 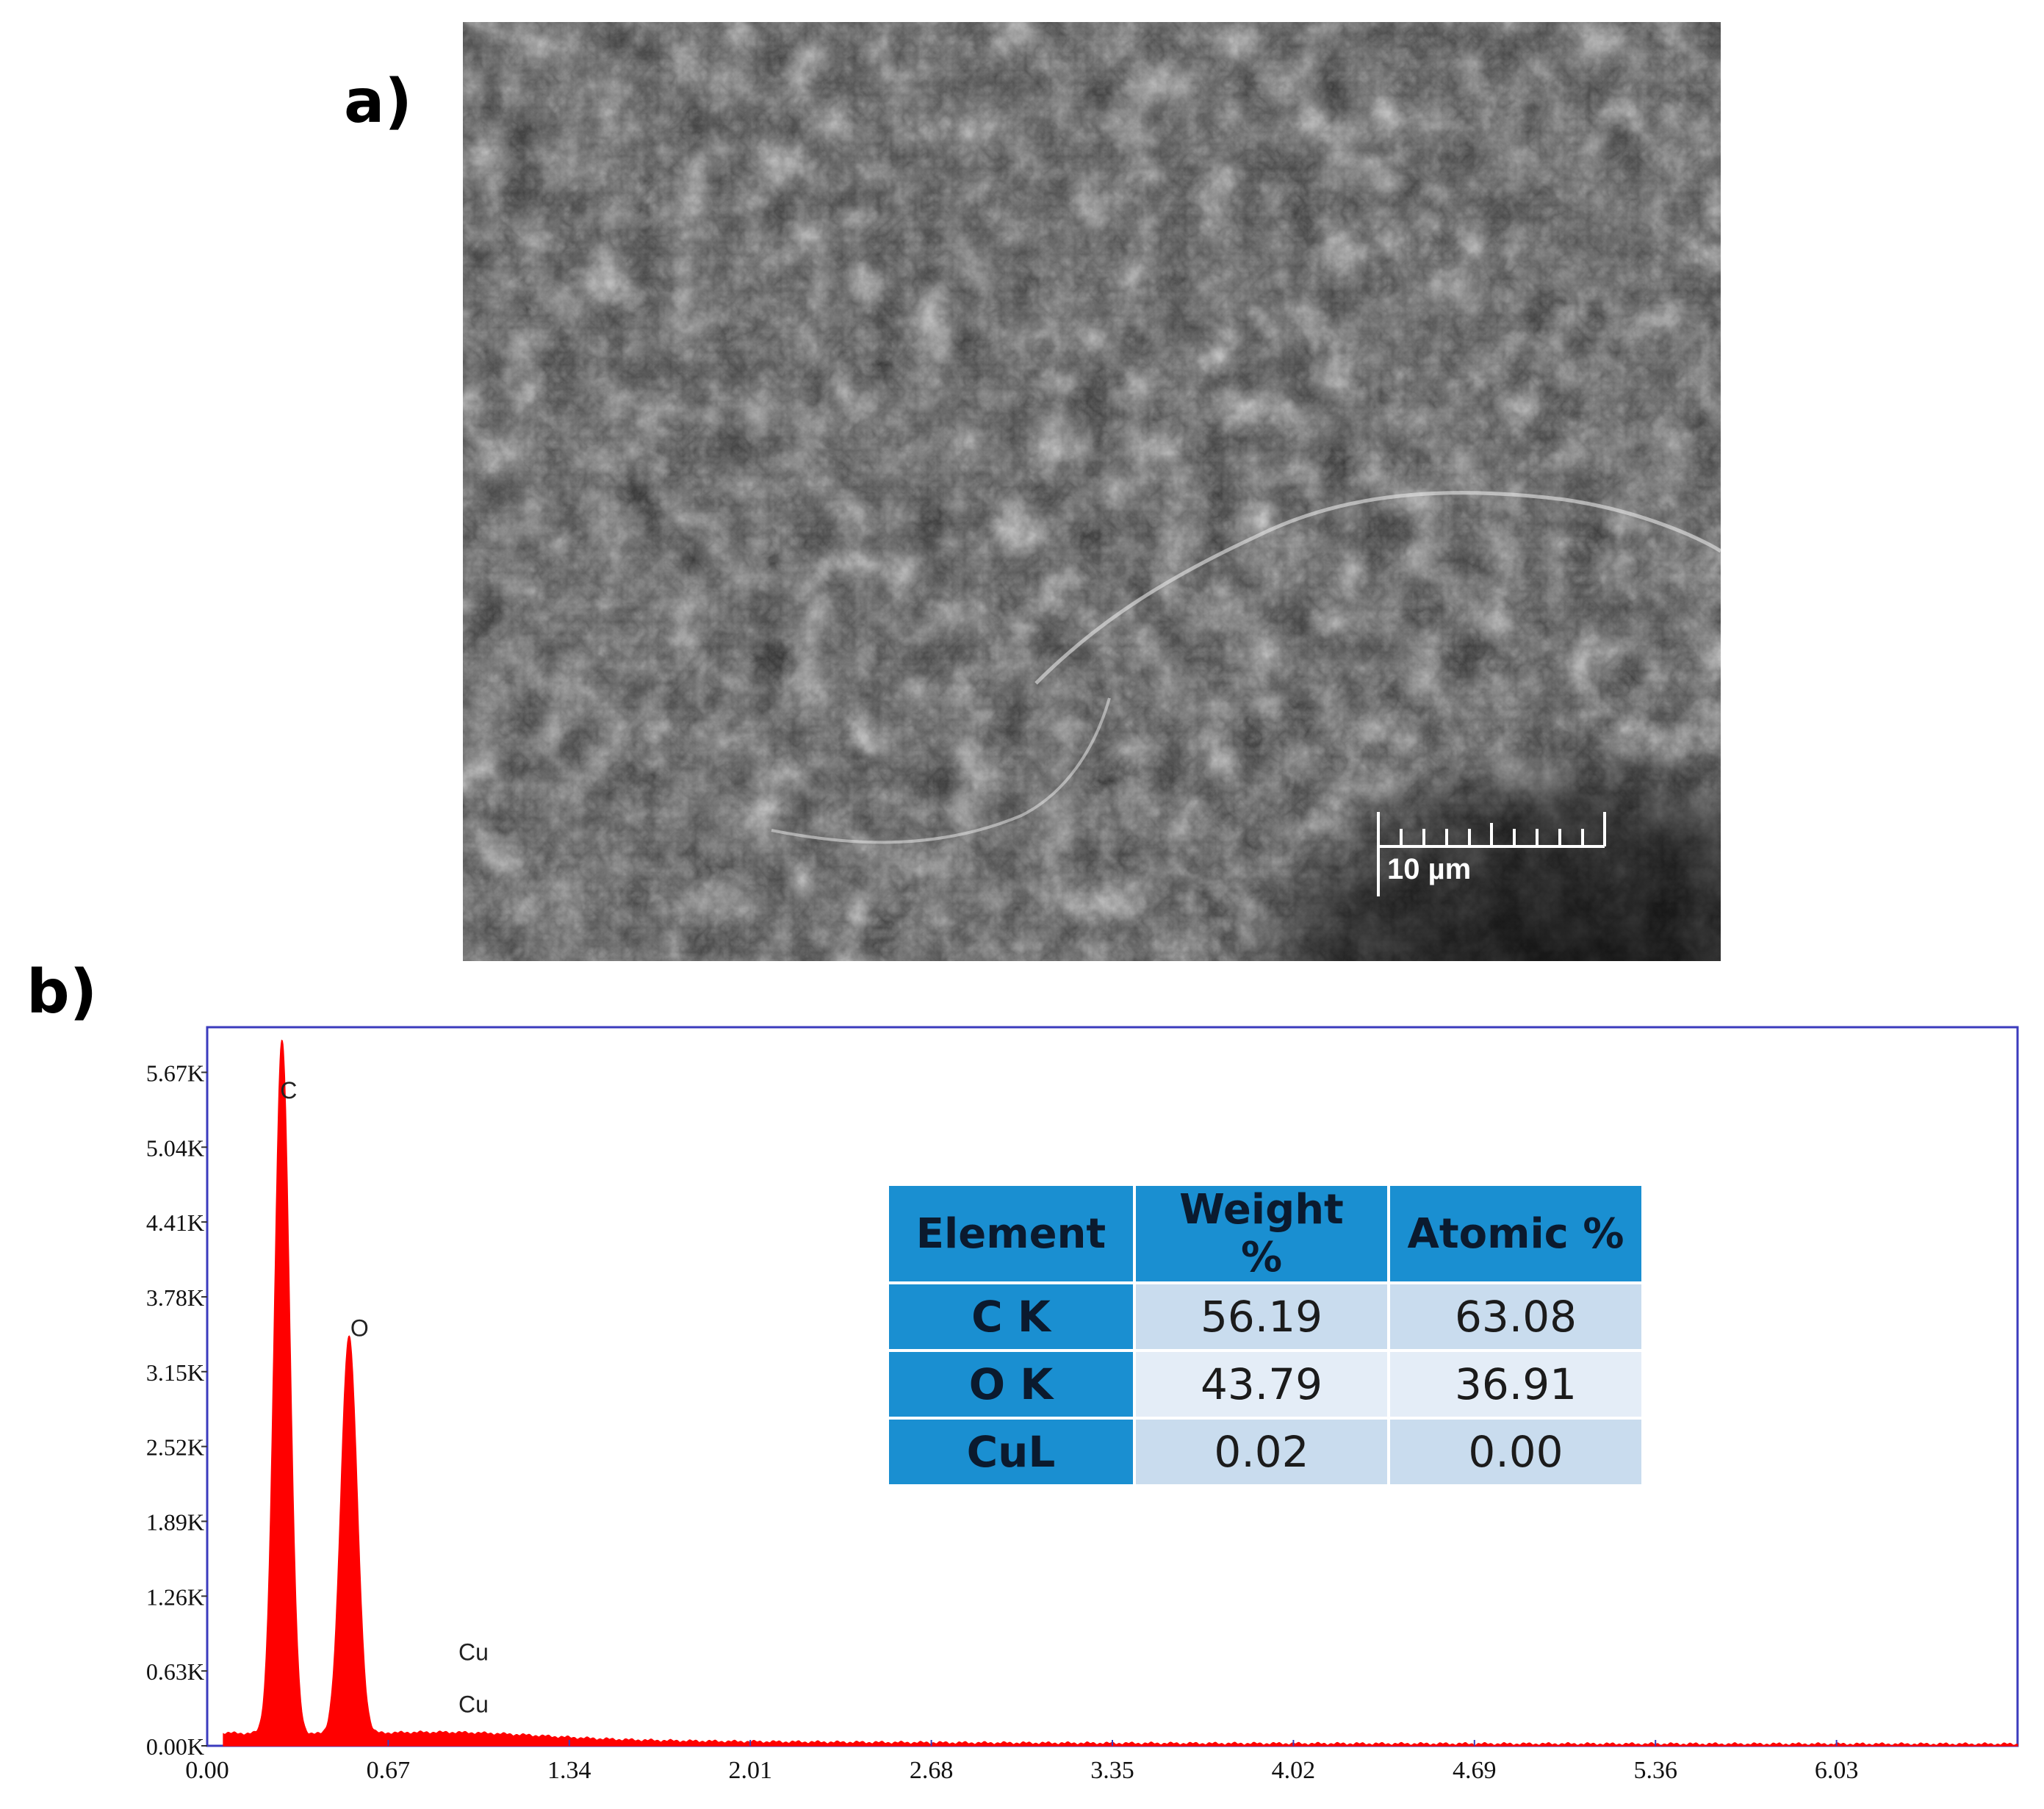 What do you see at coordinates (175, 1596) in the screenshot?
I see `y-tick-label: 1.26K` at bounding box center [175, 1596].